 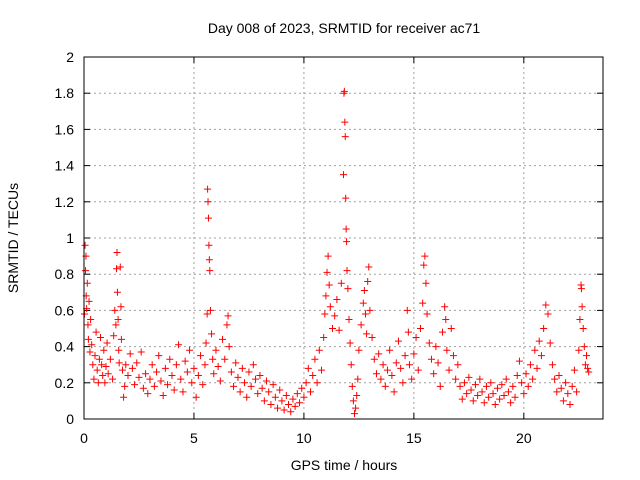 I want to click on y-tick-label: 1.6, so click(x=65, y=129).